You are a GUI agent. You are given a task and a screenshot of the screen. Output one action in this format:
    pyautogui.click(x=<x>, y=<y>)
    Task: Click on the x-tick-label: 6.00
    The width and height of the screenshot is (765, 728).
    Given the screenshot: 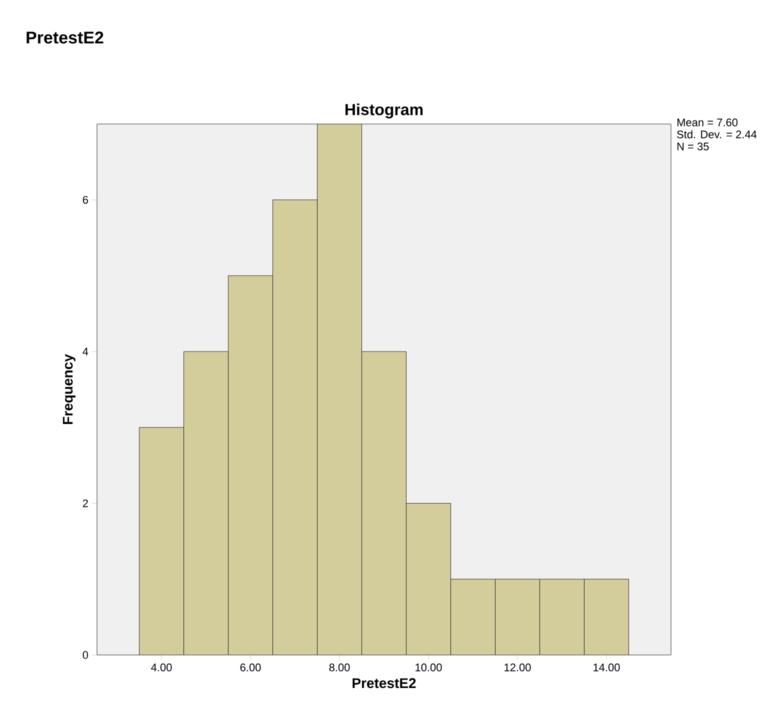 What is the action you would take?
    pyautogui.click(x=250, y=668)
    